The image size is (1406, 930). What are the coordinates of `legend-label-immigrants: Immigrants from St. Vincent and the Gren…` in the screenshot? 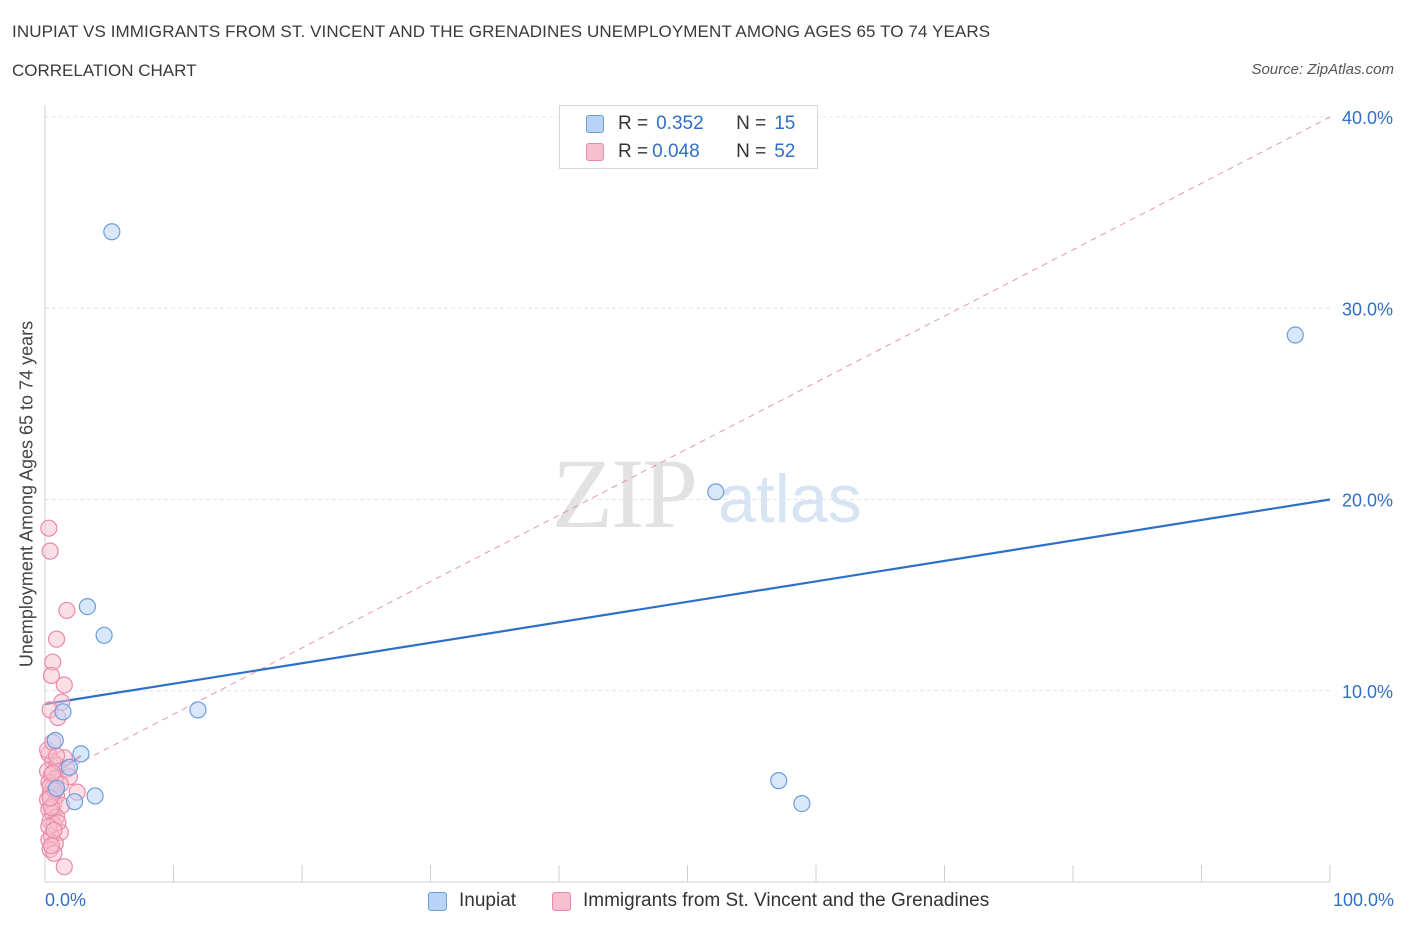 It's located at (786, 900).